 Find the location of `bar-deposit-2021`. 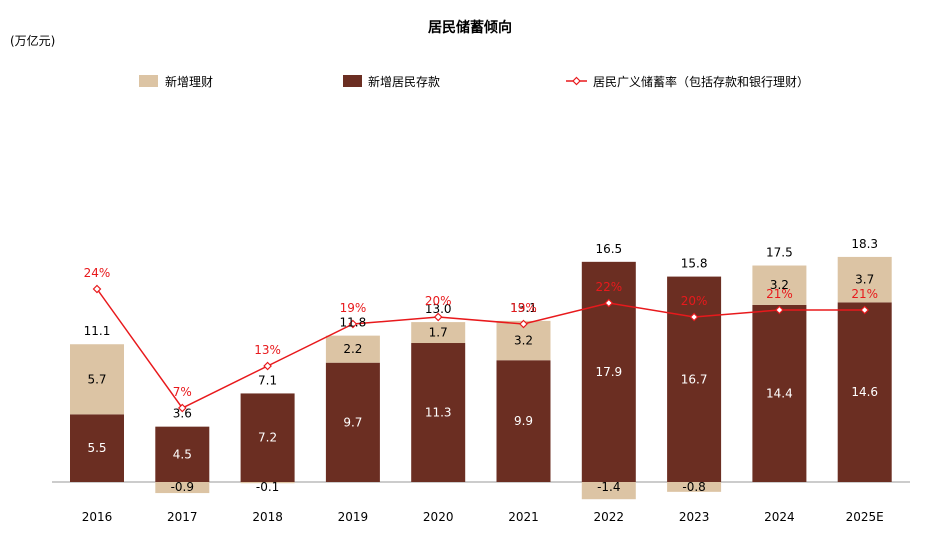

bar-deposit-2021 is located at coordinates (523, 421).